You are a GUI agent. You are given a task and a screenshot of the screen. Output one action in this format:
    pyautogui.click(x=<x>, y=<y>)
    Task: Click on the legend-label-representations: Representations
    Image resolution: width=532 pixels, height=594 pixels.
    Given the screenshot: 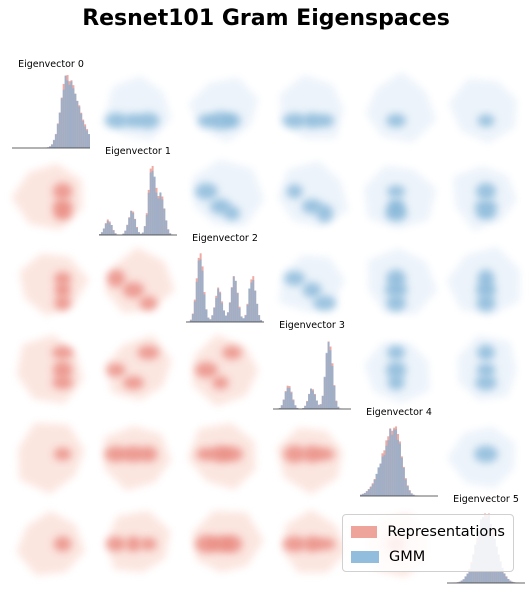 What is the action you would take?
    pyautogui.click(x=446, y=531)
    